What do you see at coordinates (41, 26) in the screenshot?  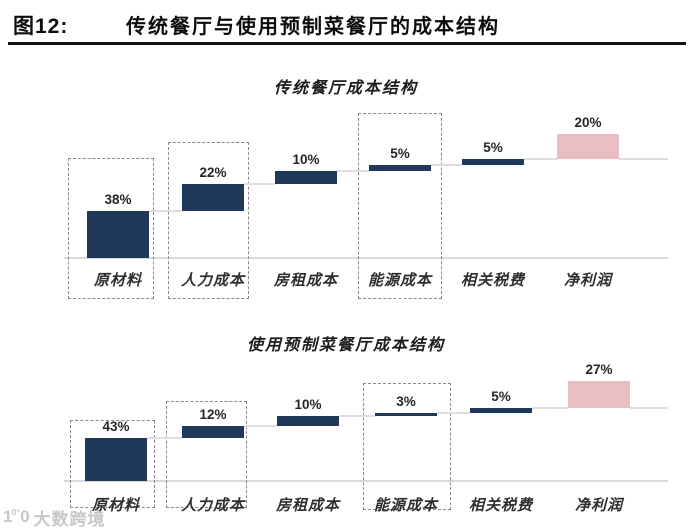 I see `figure-number-label: 图12:` at bounding box center [41, 26].